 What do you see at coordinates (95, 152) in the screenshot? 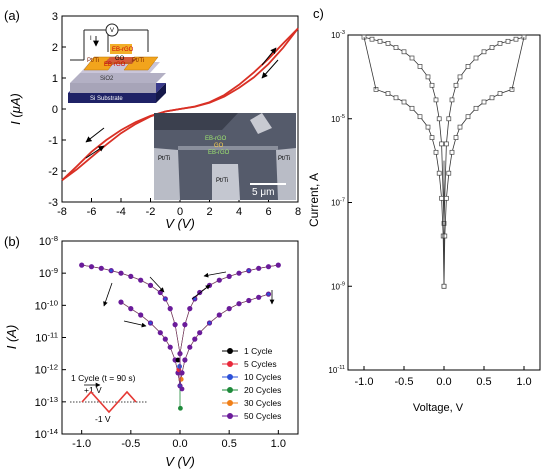
I see `panel-a-arrow-up-left` at bounding box center [95, 152].